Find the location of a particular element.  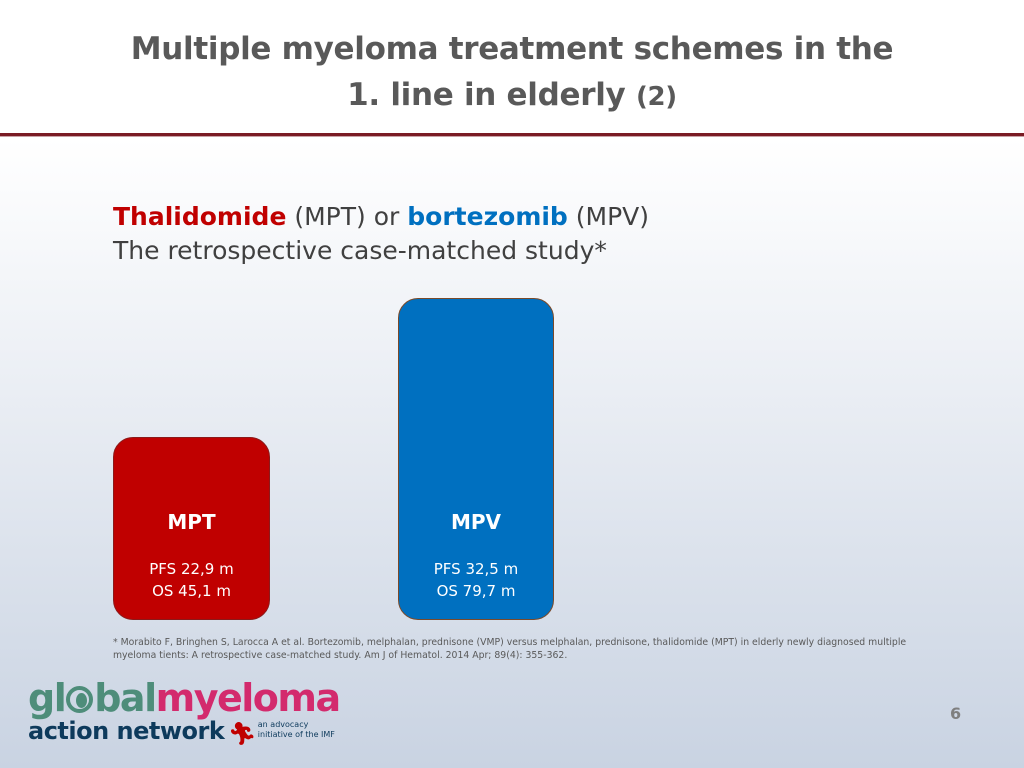

subtitle-line-1: Thalidomide (MPT) or bortezomib (MPV) is located at coordinates (381, 217).